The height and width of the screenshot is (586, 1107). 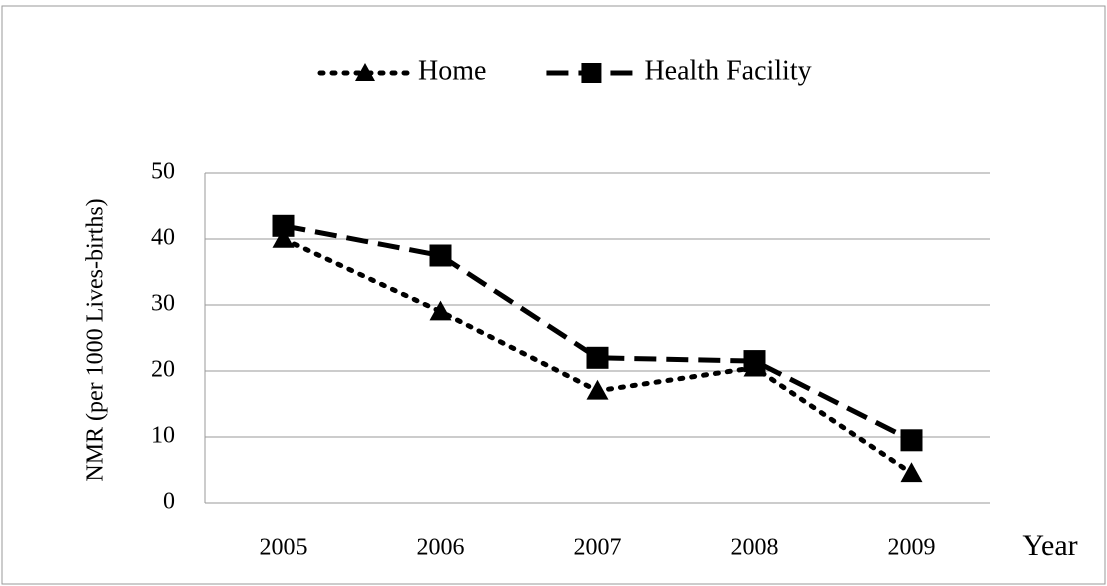 What do you see at coordinates (96, 339) in the screenshot?
I see `y-axis-label: NMR (per 1000 Lives-births)` at bounding box center [96, 339].